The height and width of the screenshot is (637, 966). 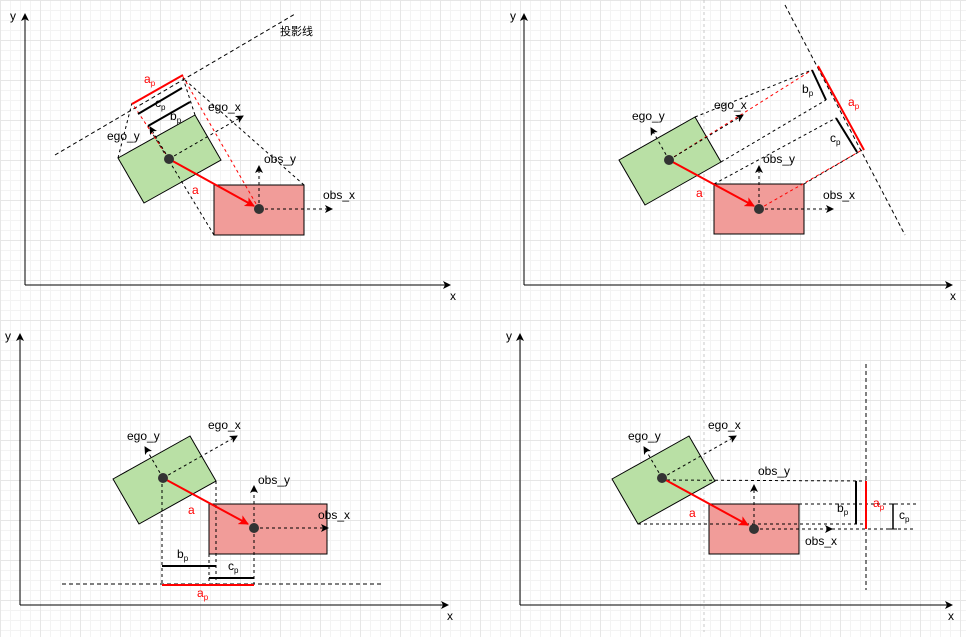 I want to click on projection-line-label: 投影线, so click(x=296, y=31).